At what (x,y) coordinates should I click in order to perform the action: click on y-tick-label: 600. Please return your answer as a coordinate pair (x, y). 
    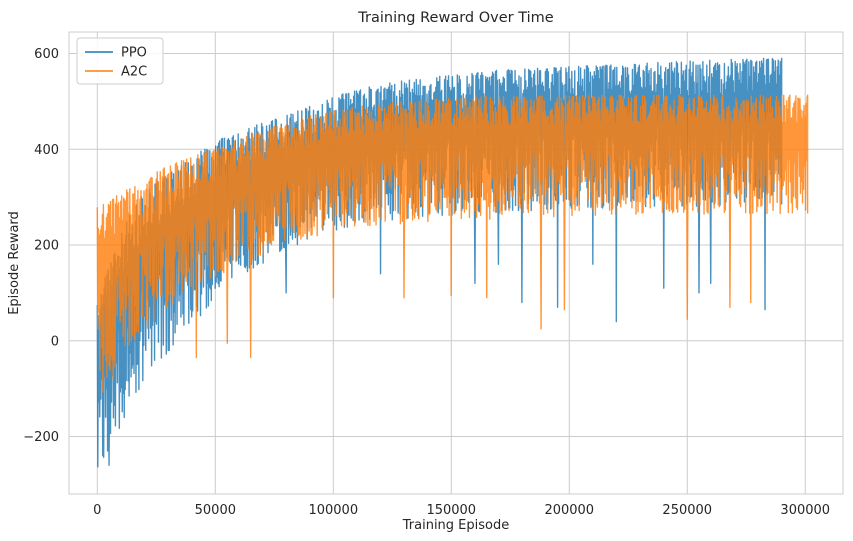
    Looking at the image, I should click on (46, 54).